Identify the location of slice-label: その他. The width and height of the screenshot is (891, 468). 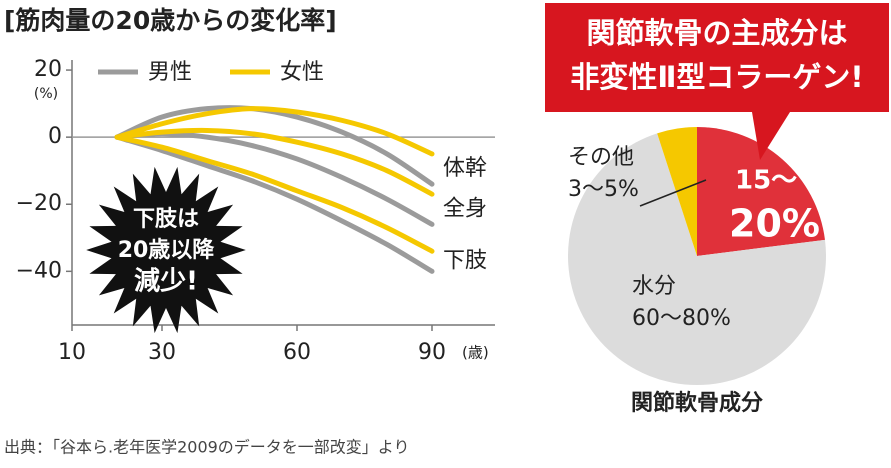
(601, 157).